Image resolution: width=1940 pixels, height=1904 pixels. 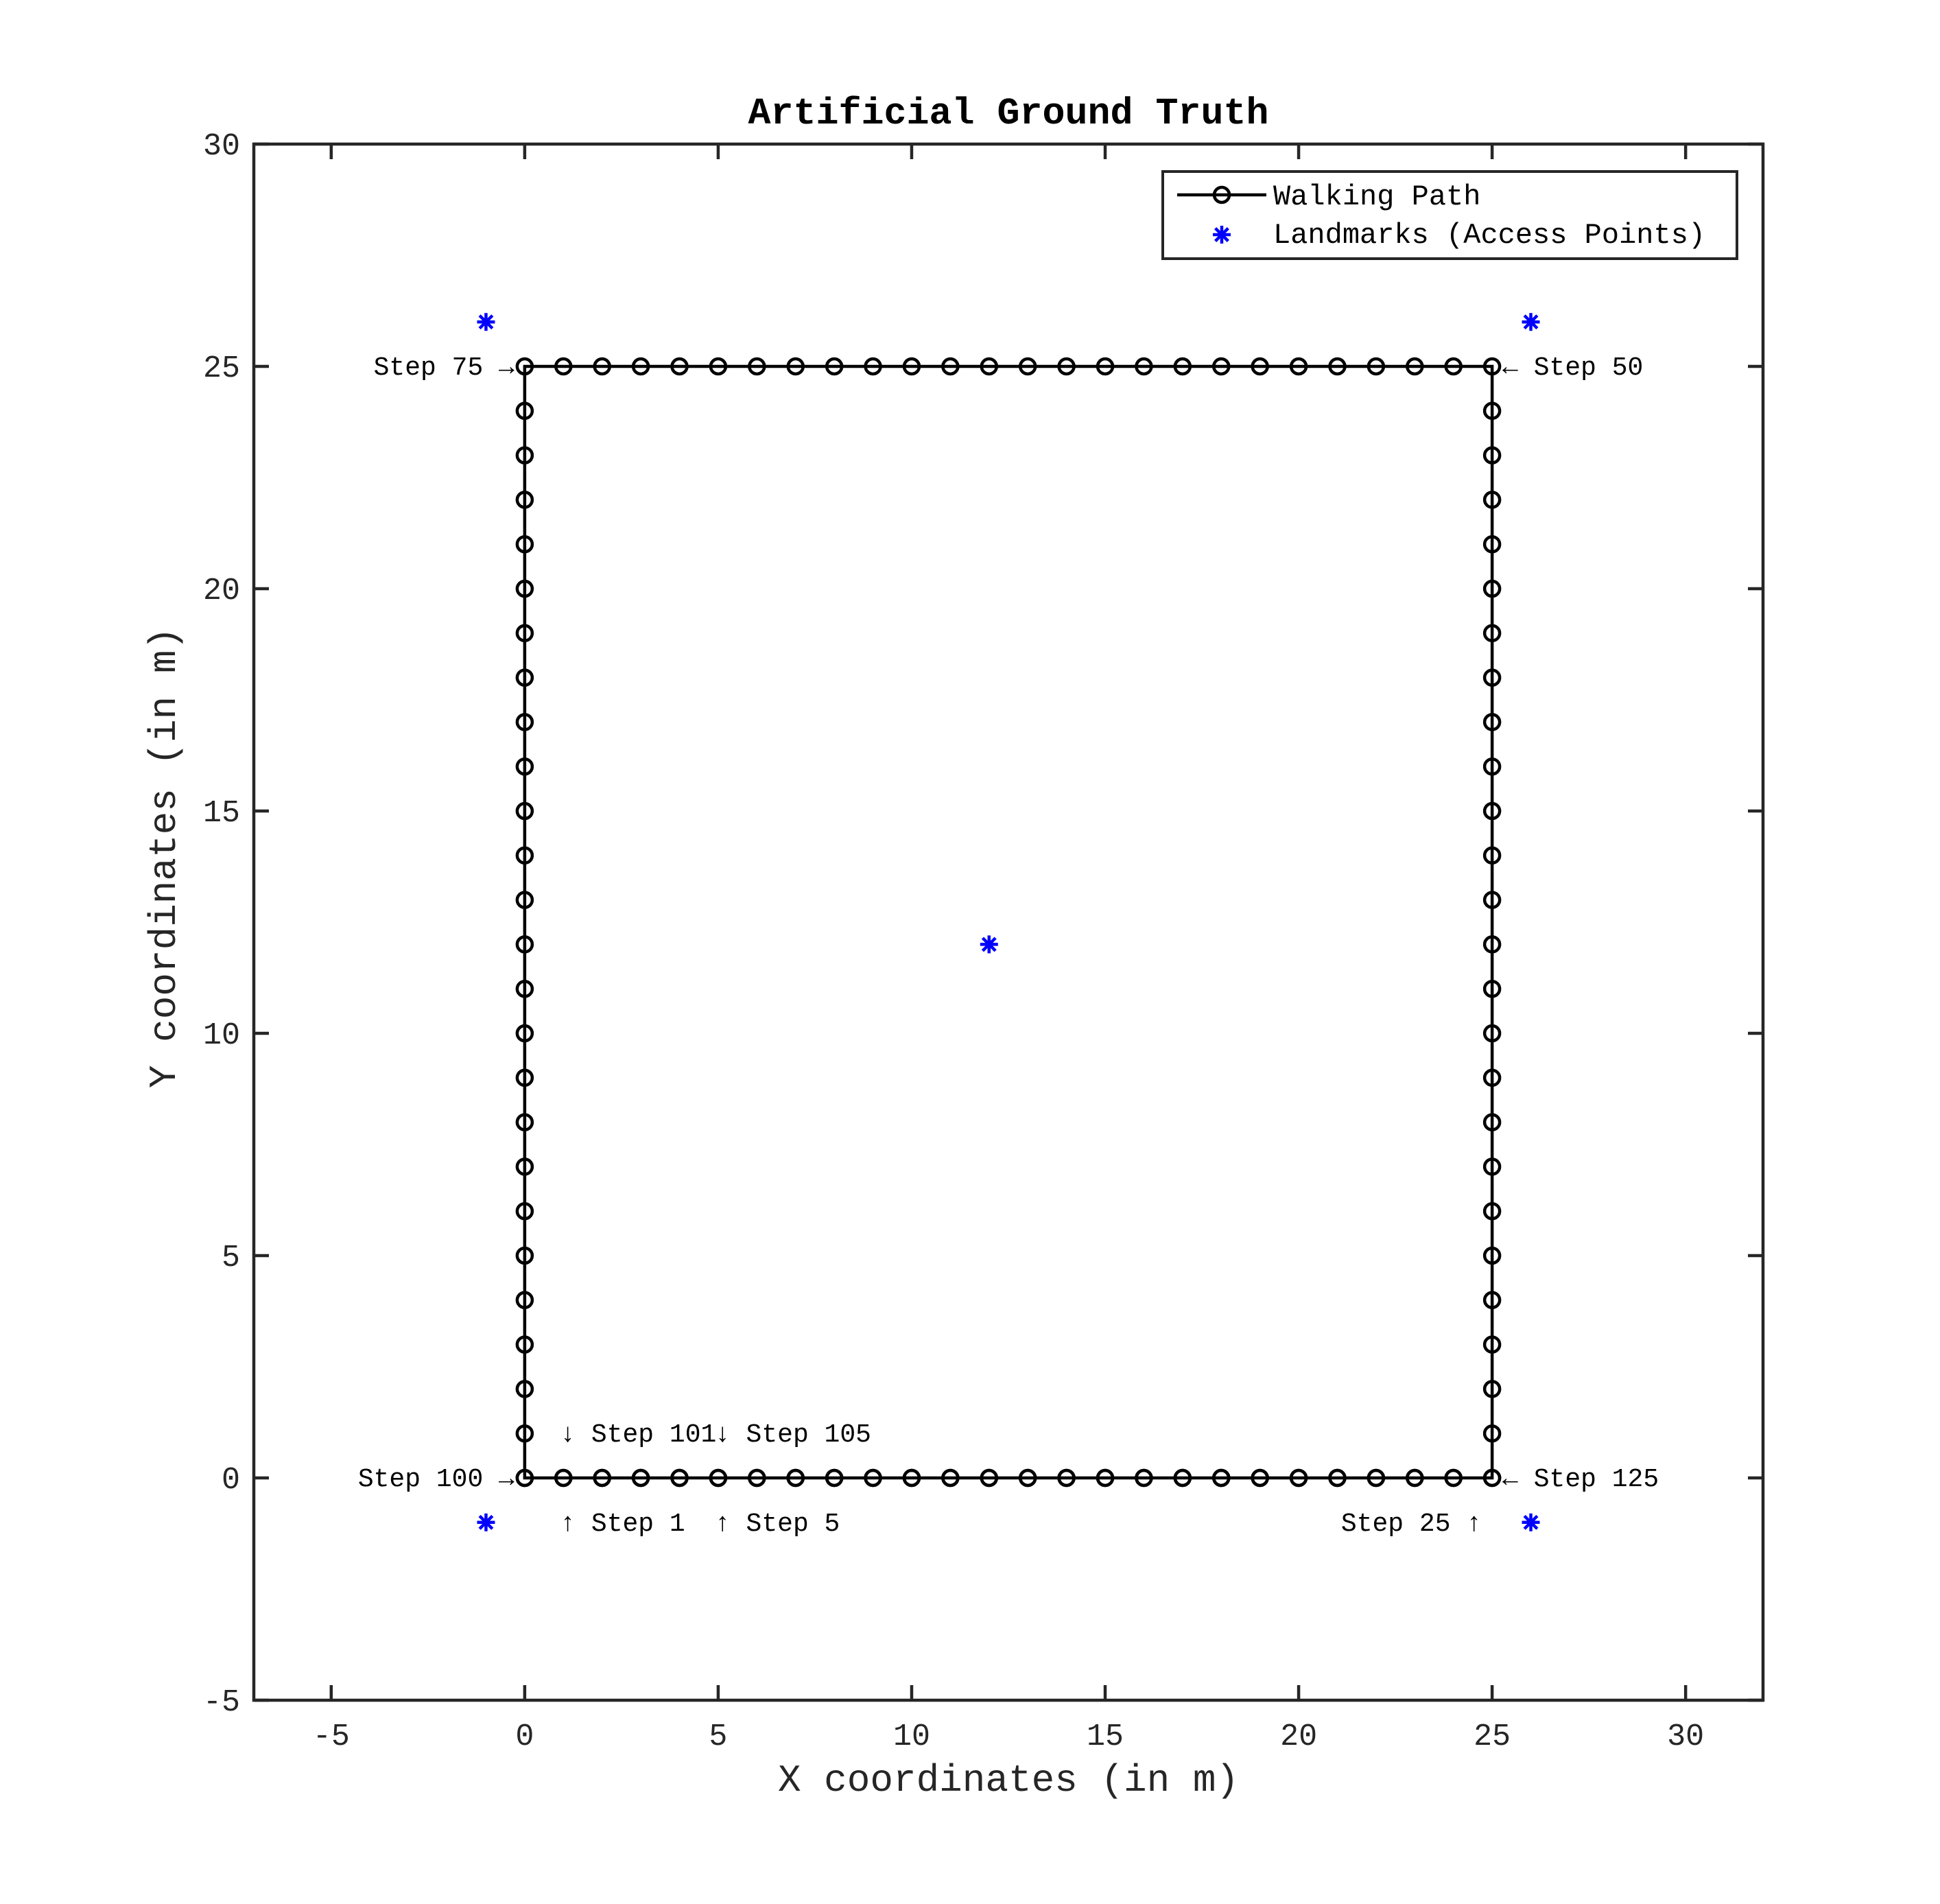 What do you see at coordinates (1222, 235) in the screenshot?
I see `legend-landmark-asterisk-icon` at bounding box center [1222, 235].